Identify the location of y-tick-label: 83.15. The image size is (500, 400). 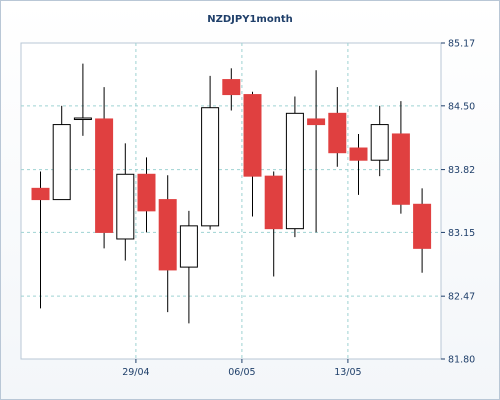
(461, 233).